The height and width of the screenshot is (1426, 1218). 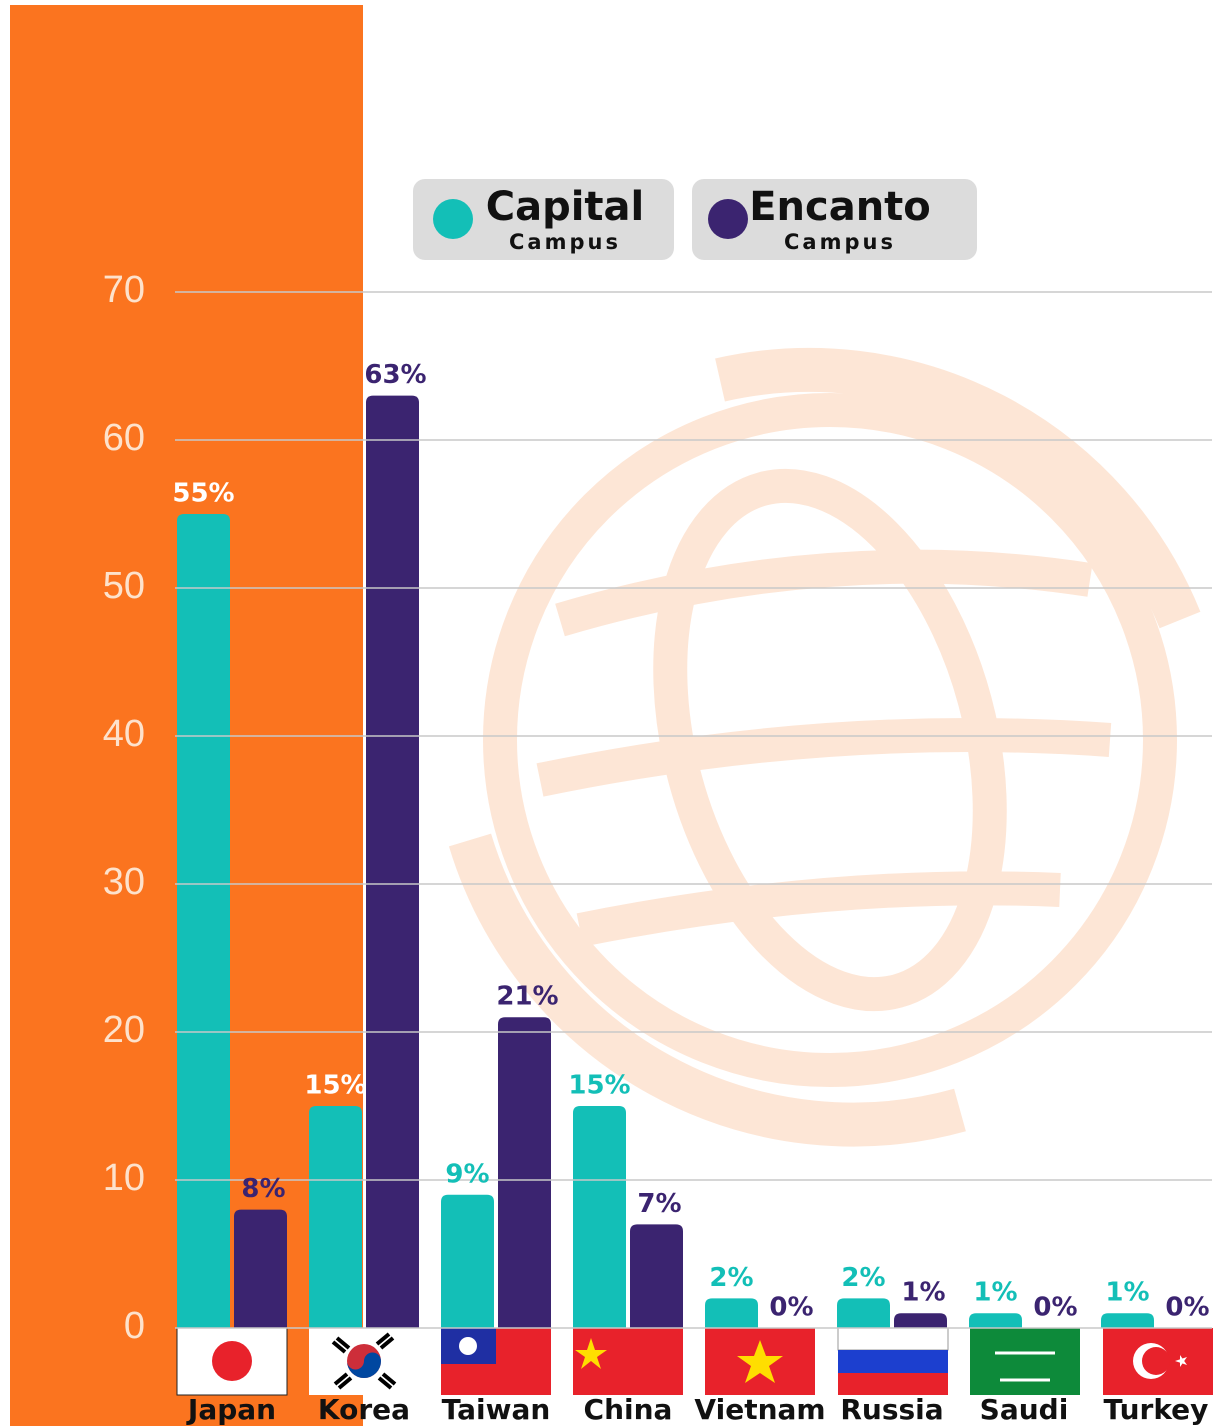 What do you see at coordinates (628, 1361) in the screenshot?
I see `flag-china` at bounding box center [628, 1361].